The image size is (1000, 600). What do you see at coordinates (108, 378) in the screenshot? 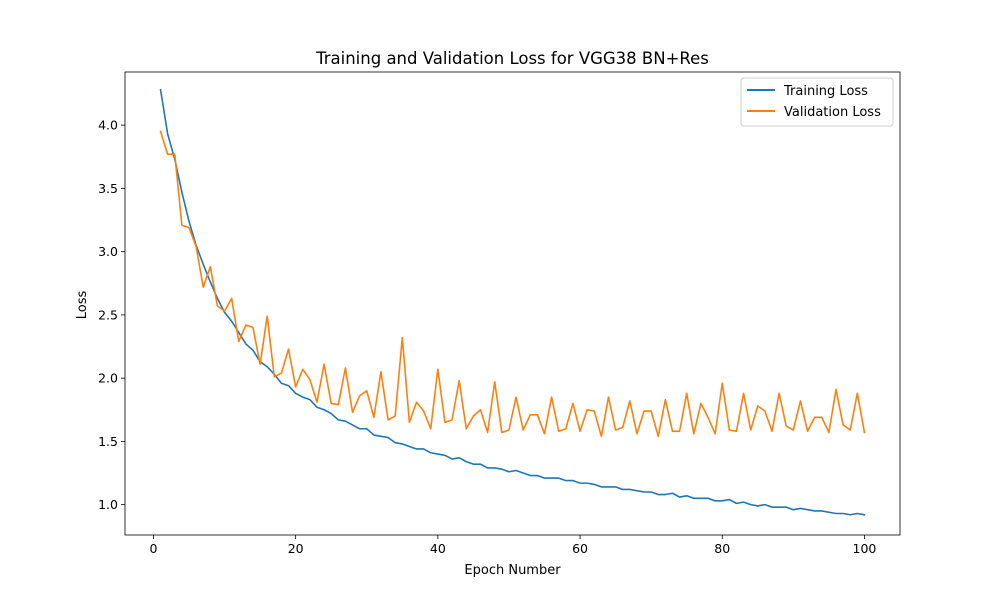
I see `y-tick-label: 2.0` at bounding box center [108, 378].